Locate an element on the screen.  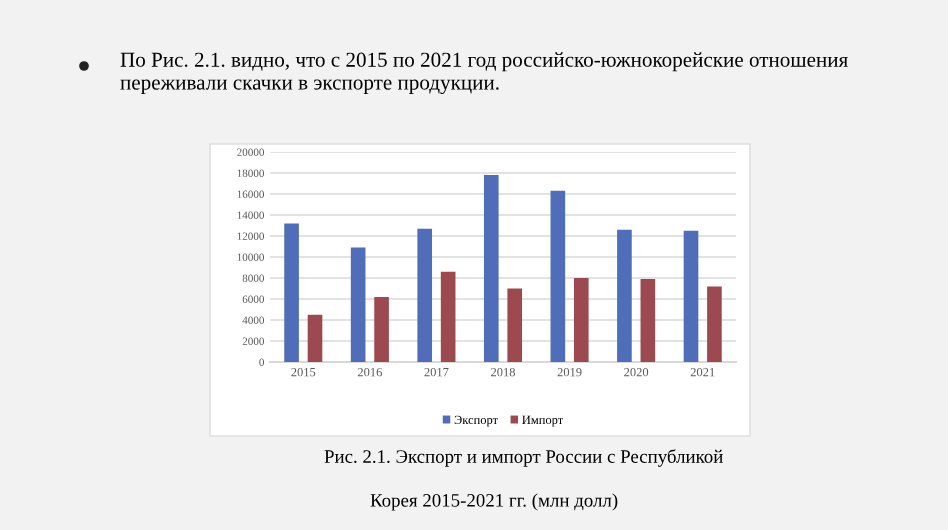
text: Корея 2015-2021 гг. (млн долл) is located at coordinates (494, 502).